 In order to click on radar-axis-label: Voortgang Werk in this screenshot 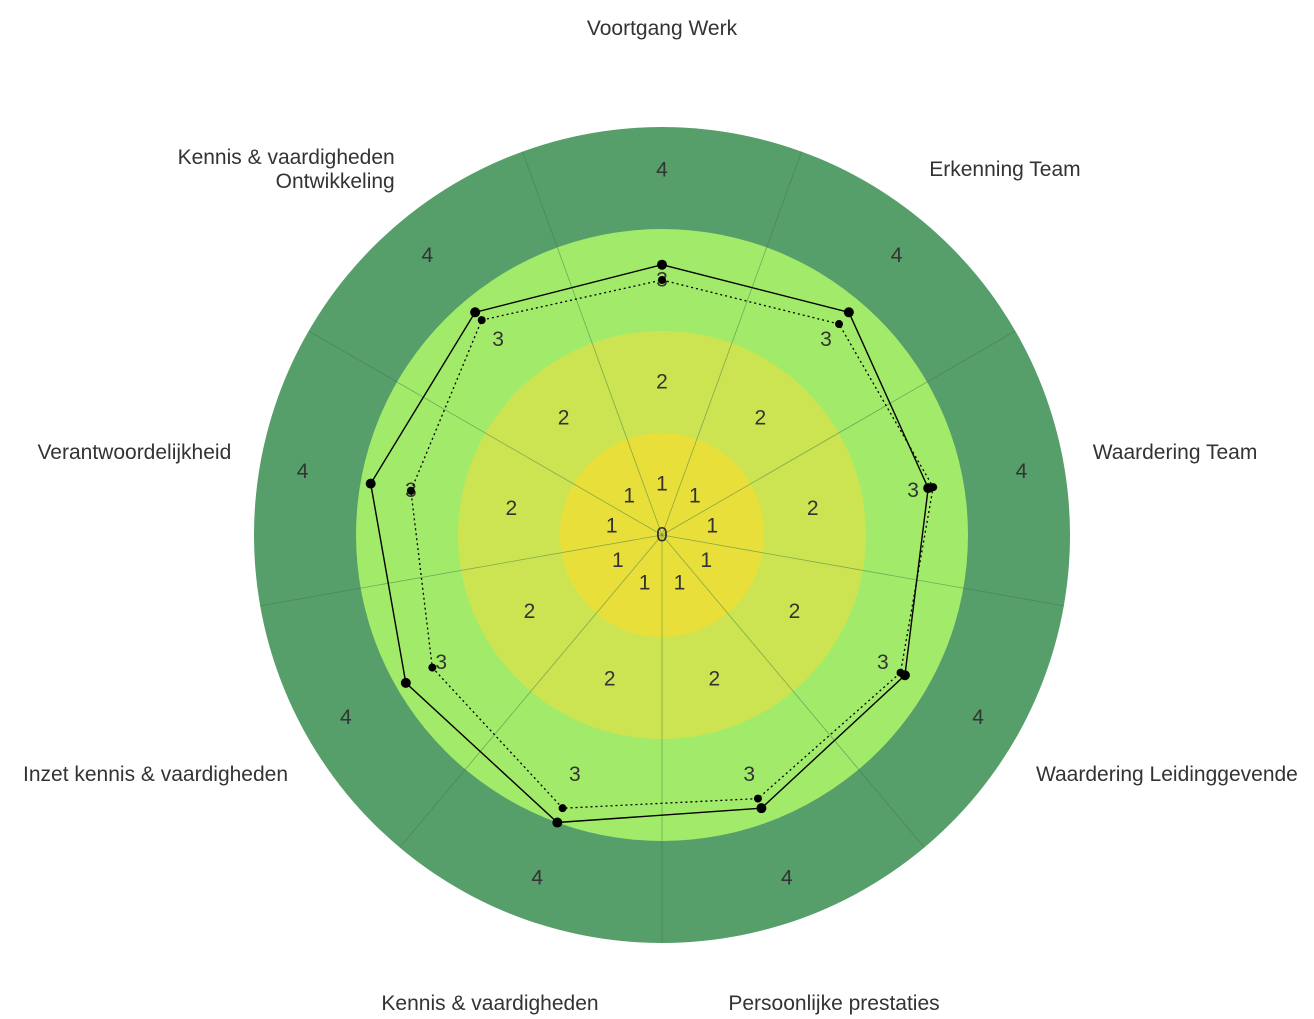, I will do `click(662, 28)`.